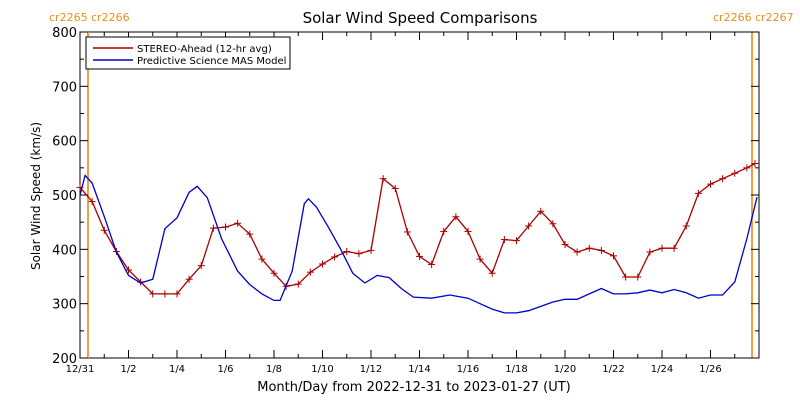 This screenshot has height=400, width=800. I want to click on carrington-label-left-1: cr2265, so click(68, 17).